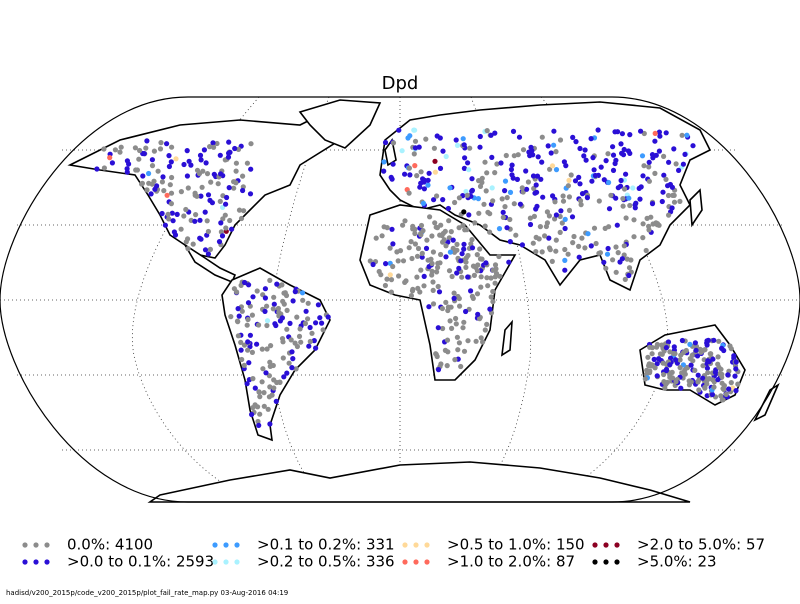 The height and width of the screenshot is (604, 800). Describe the element at coordinates (25, 545) in the screenshot. I see `legend-marker` at that location.